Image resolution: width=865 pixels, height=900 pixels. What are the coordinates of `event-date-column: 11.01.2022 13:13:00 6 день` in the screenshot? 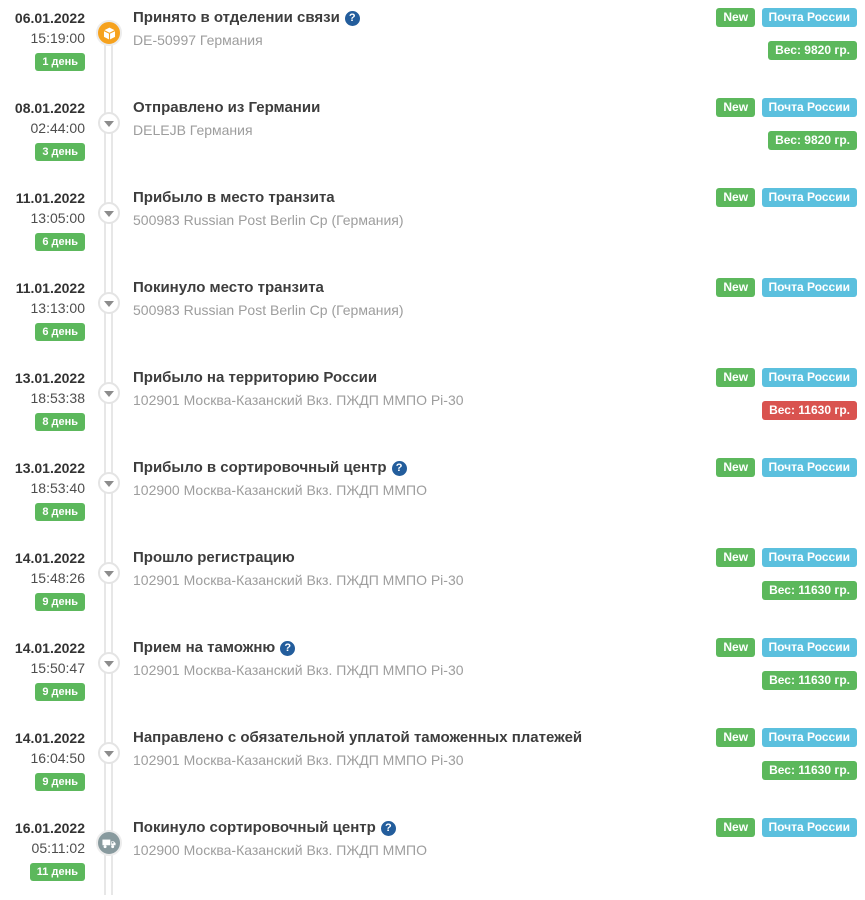 It's located at (42, 305).